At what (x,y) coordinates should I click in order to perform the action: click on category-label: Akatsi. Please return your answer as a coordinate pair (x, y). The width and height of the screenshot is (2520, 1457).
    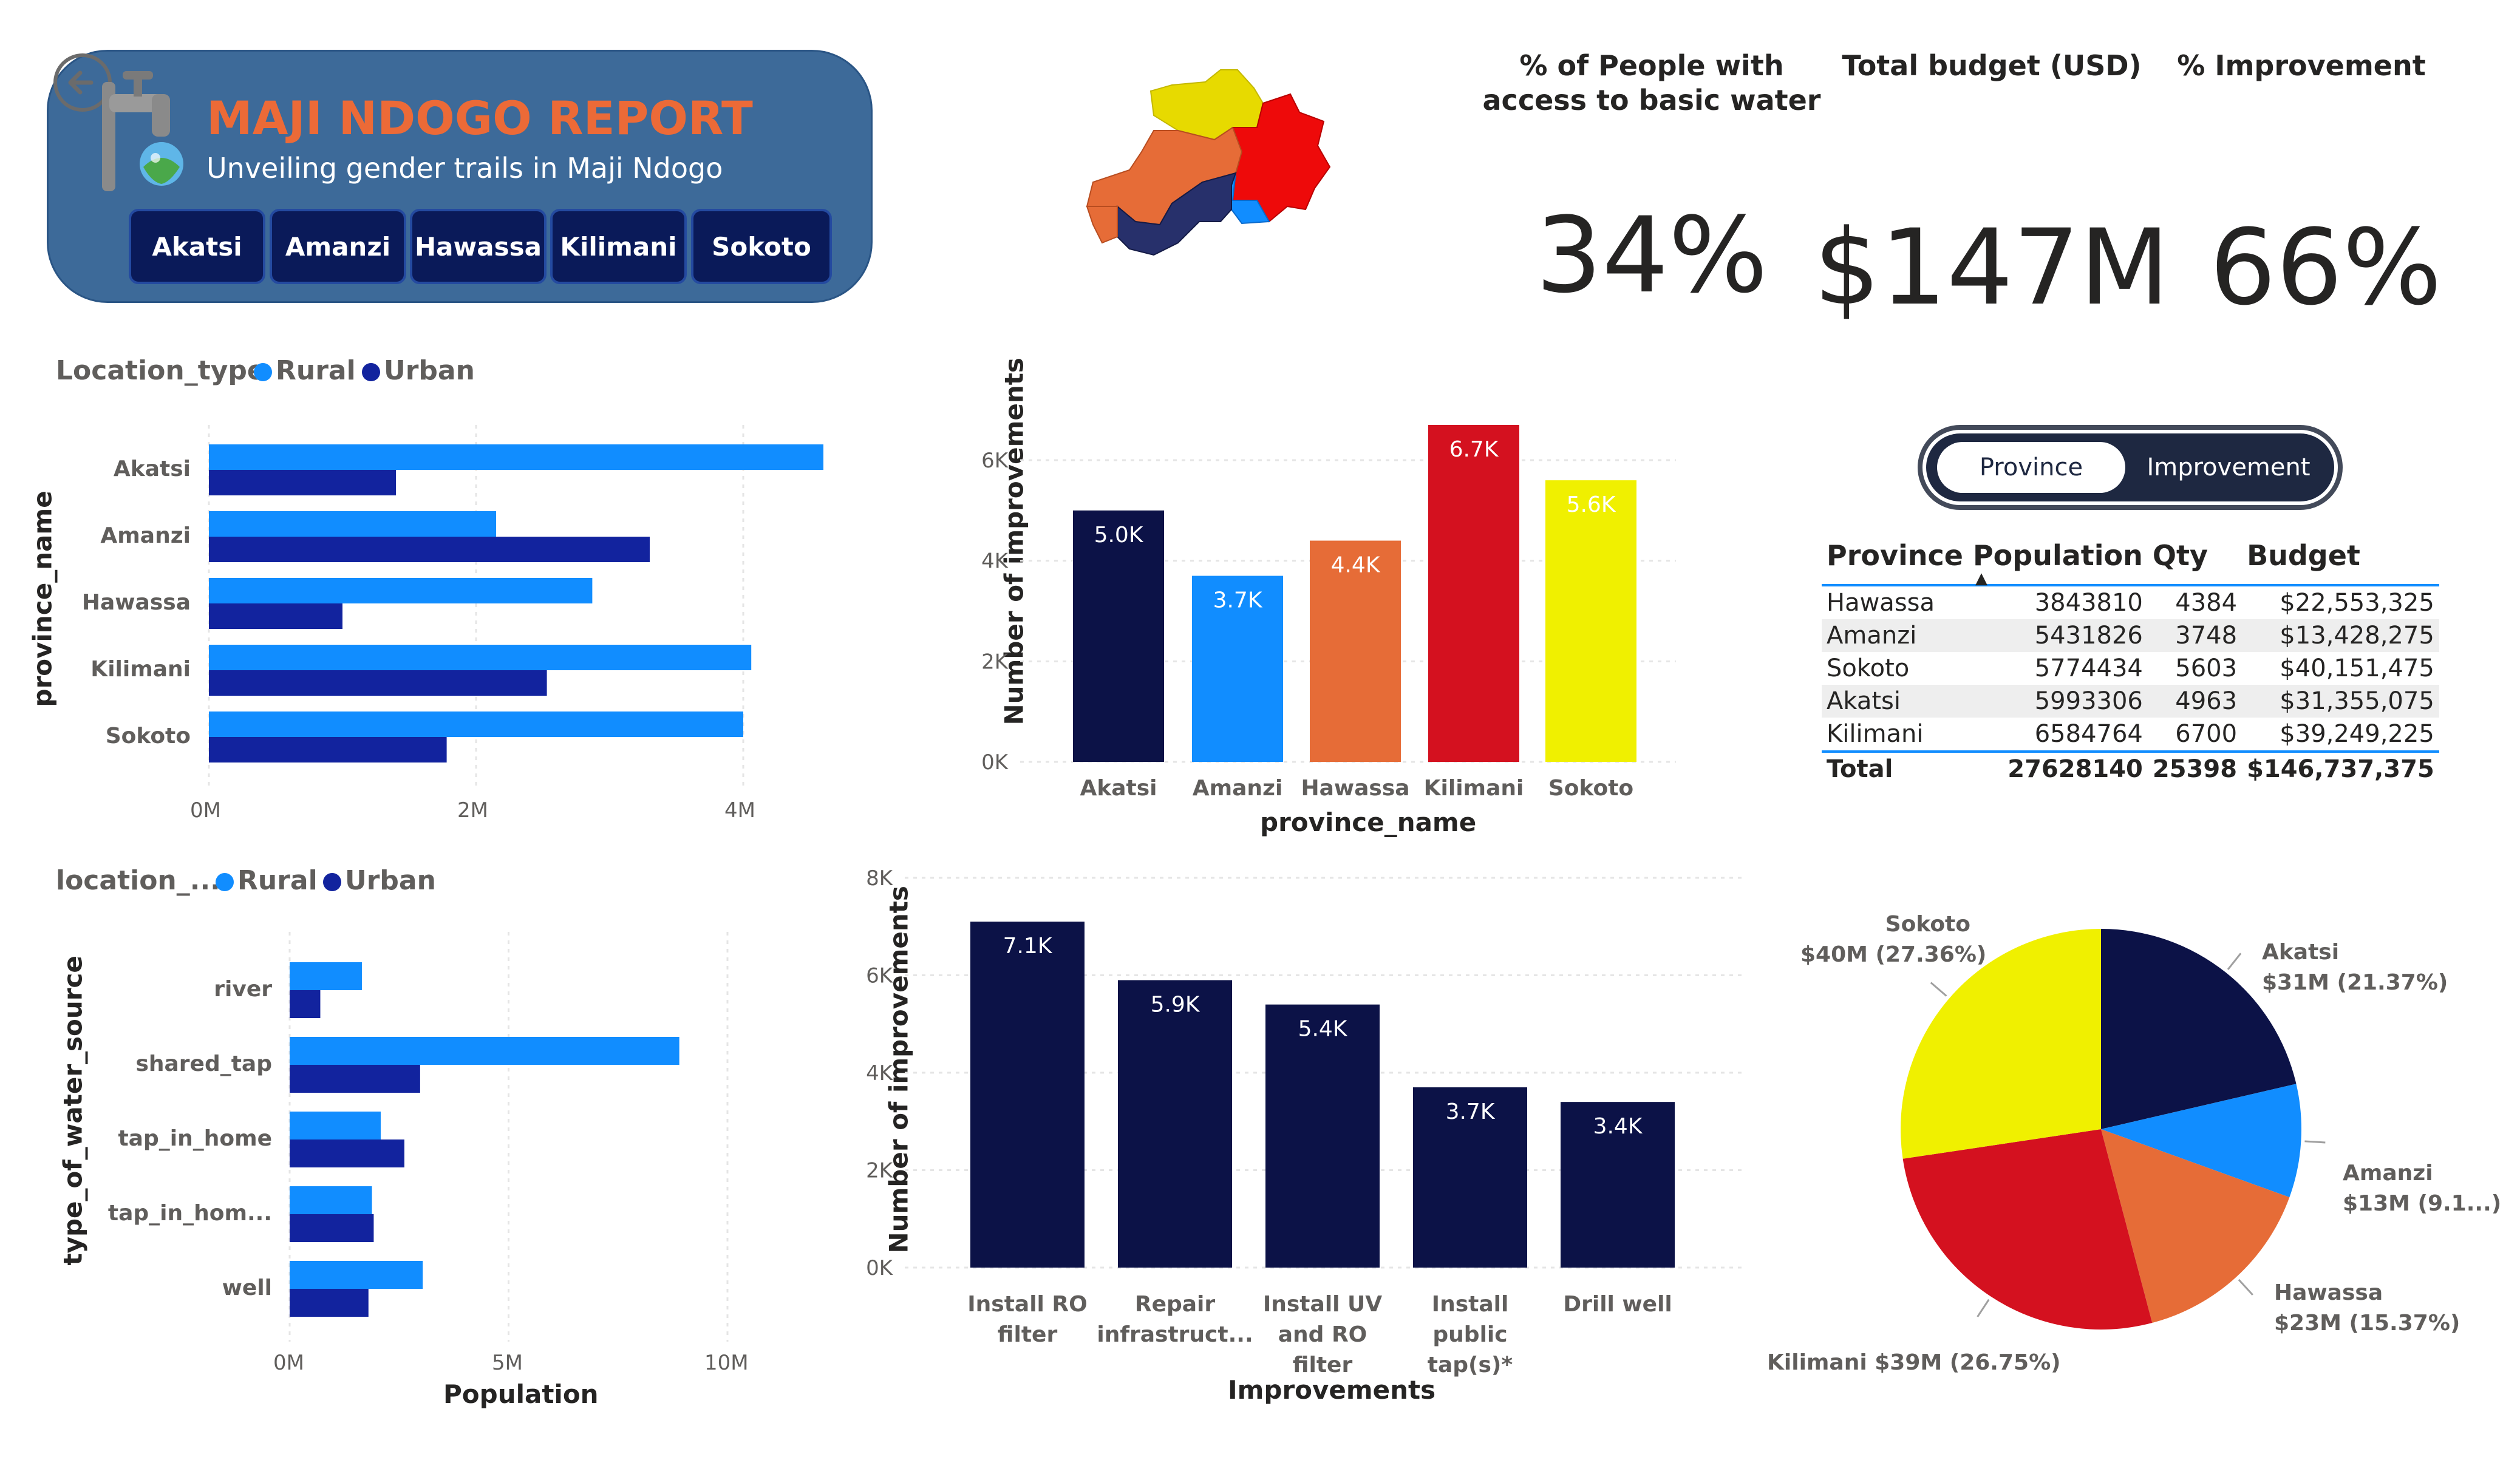
    Looking at the image, I should click on (152, 469).